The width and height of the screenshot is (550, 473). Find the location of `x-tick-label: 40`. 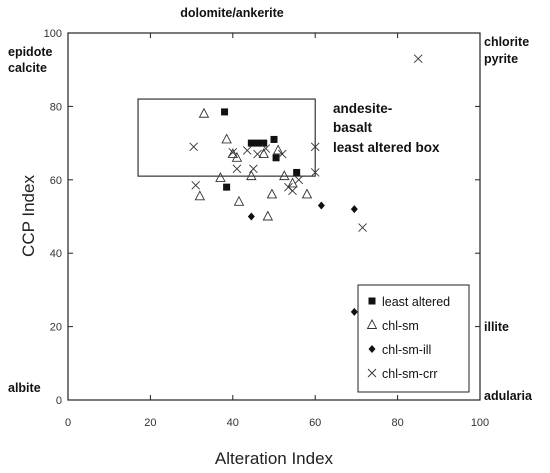

x-tick-label: 40 is located at coordinates (233, 423).